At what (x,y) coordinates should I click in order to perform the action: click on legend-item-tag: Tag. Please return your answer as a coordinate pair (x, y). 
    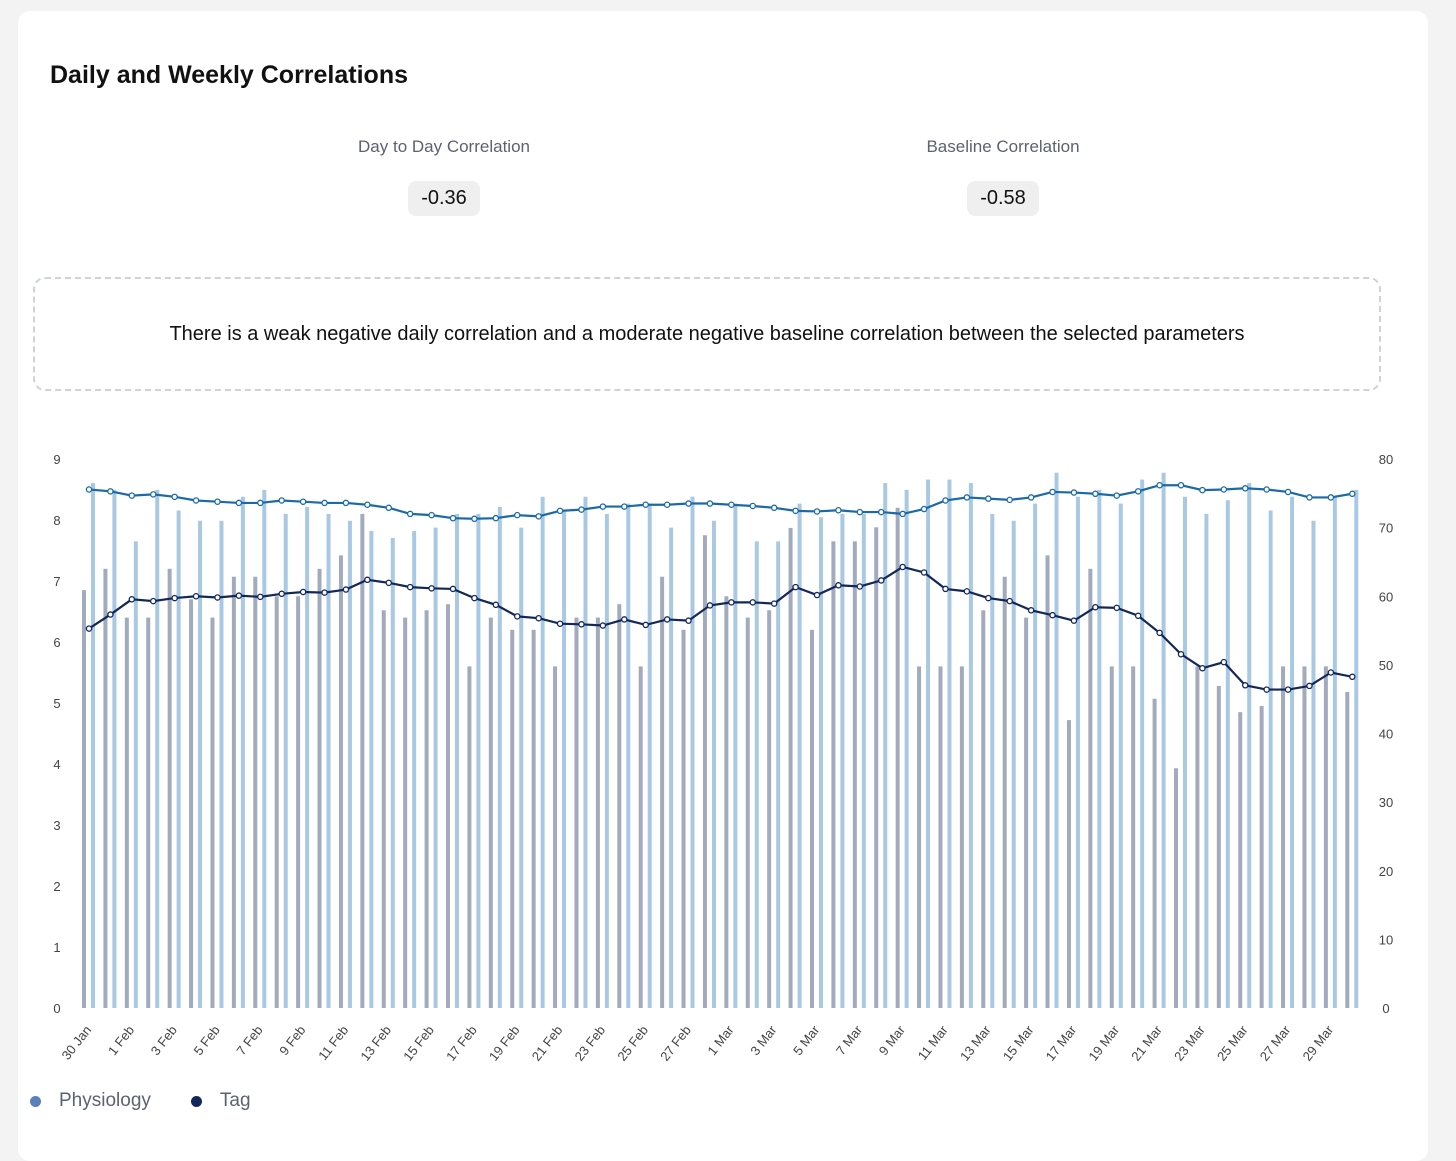
    Looking at the image, I should click on (220, 1101).